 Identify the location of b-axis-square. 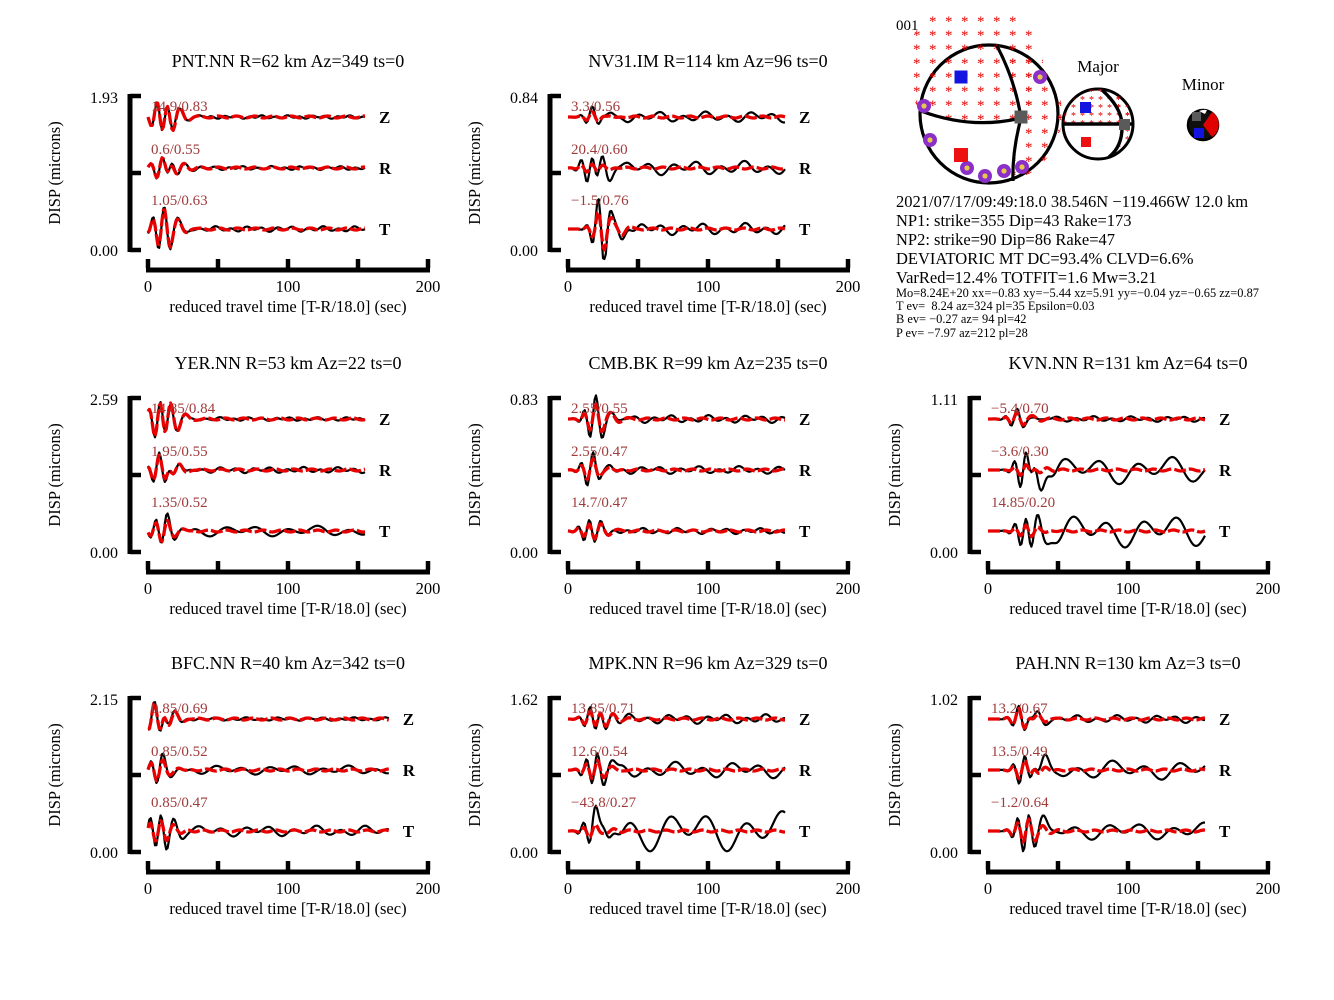
(1021, 117).